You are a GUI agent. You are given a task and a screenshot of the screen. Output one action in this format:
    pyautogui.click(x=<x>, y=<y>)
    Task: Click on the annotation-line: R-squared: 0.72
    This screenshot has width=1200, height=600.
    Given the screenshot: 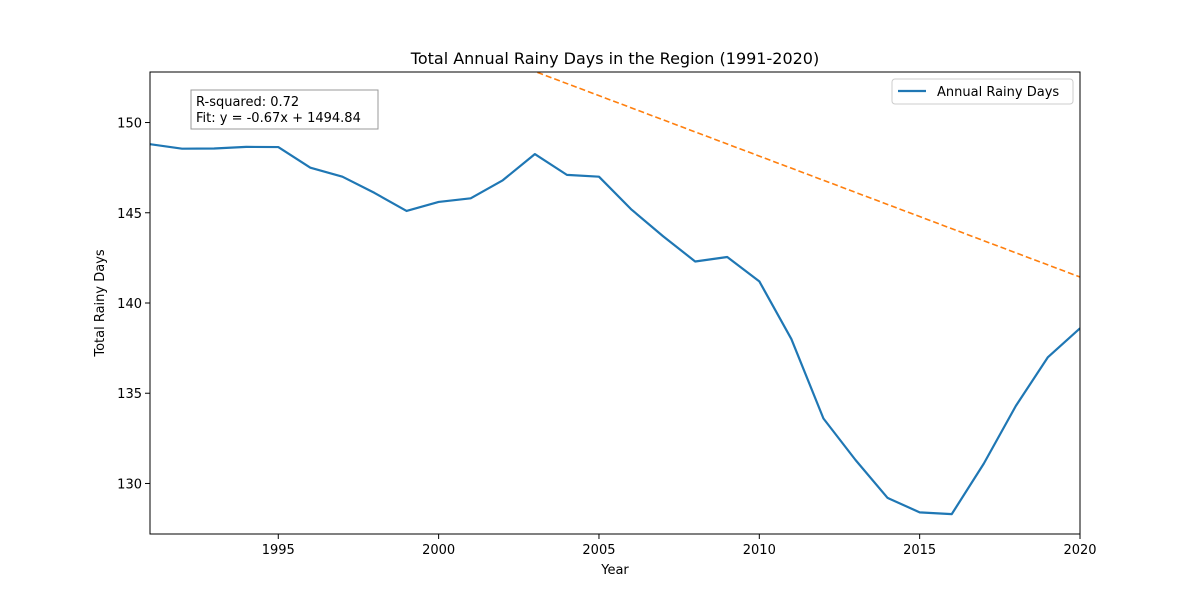 What is the action you would take?
    pyautogui.click(x=247, y=102)
    